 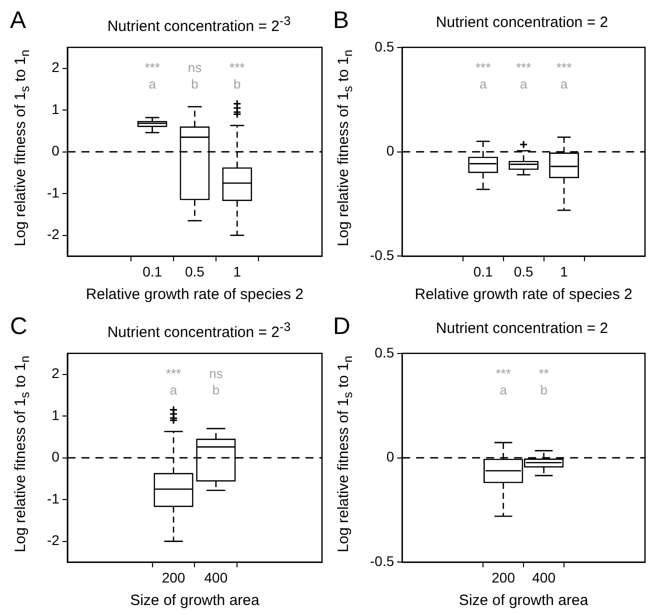 I want to click on annotation: **, so click(x=543, y=373).